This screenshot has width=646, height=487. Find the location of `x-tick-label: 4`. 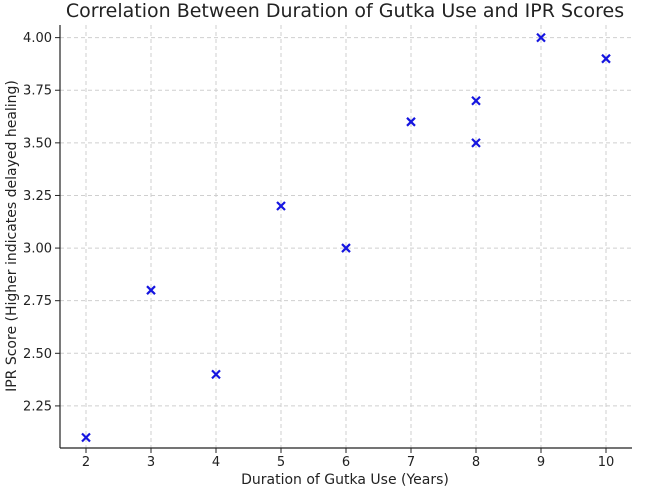

x-tick-label: 4 is located at coordinates (216, 462).